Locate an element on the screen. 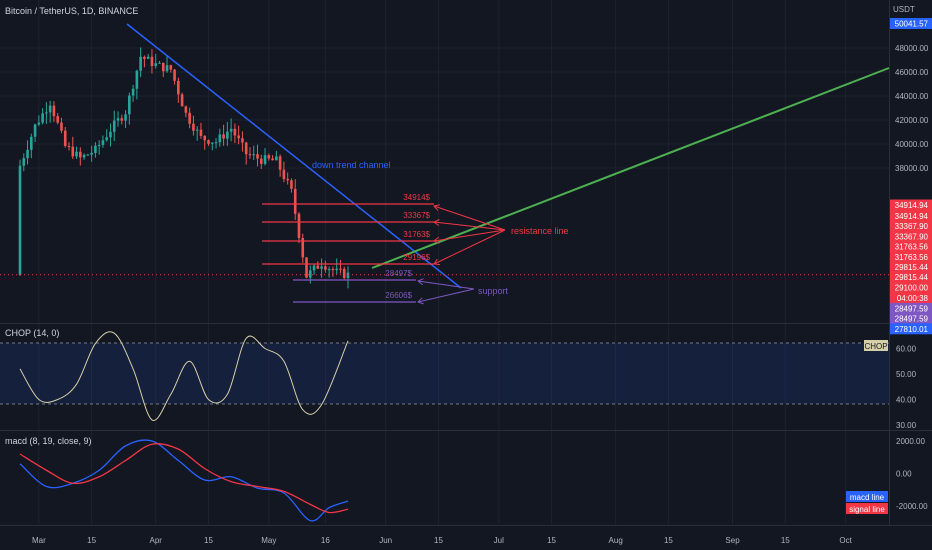 The width and height of the screenshot is (932, 550). macd-axis-ticks: 2000.00 0.00 -2000.00 is located at coordinates (912, 474).